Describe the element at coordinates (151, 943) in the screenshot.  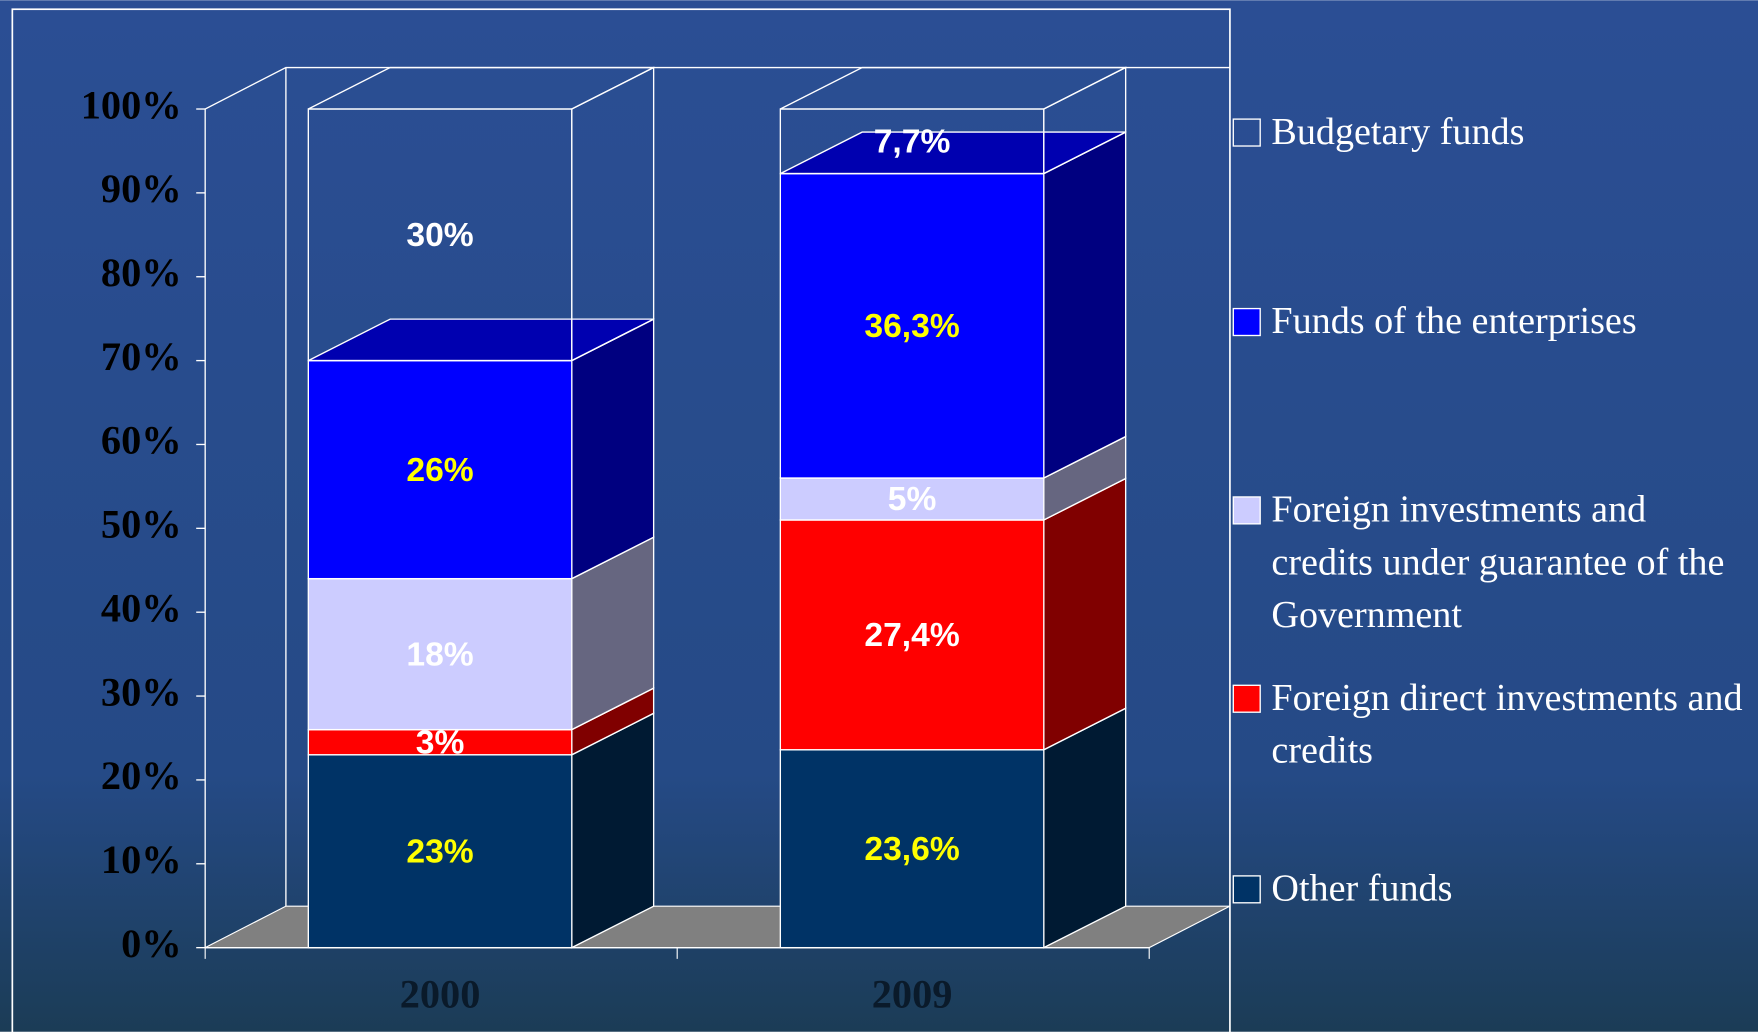
I see `y-tick-label: 0%` at that location.